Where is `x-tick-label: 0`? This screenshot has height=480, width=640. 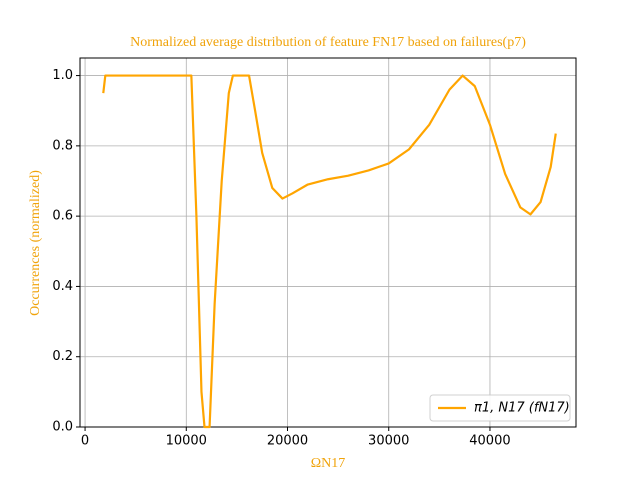
x-tick-label: 0 is located at coordinates (85, 441).